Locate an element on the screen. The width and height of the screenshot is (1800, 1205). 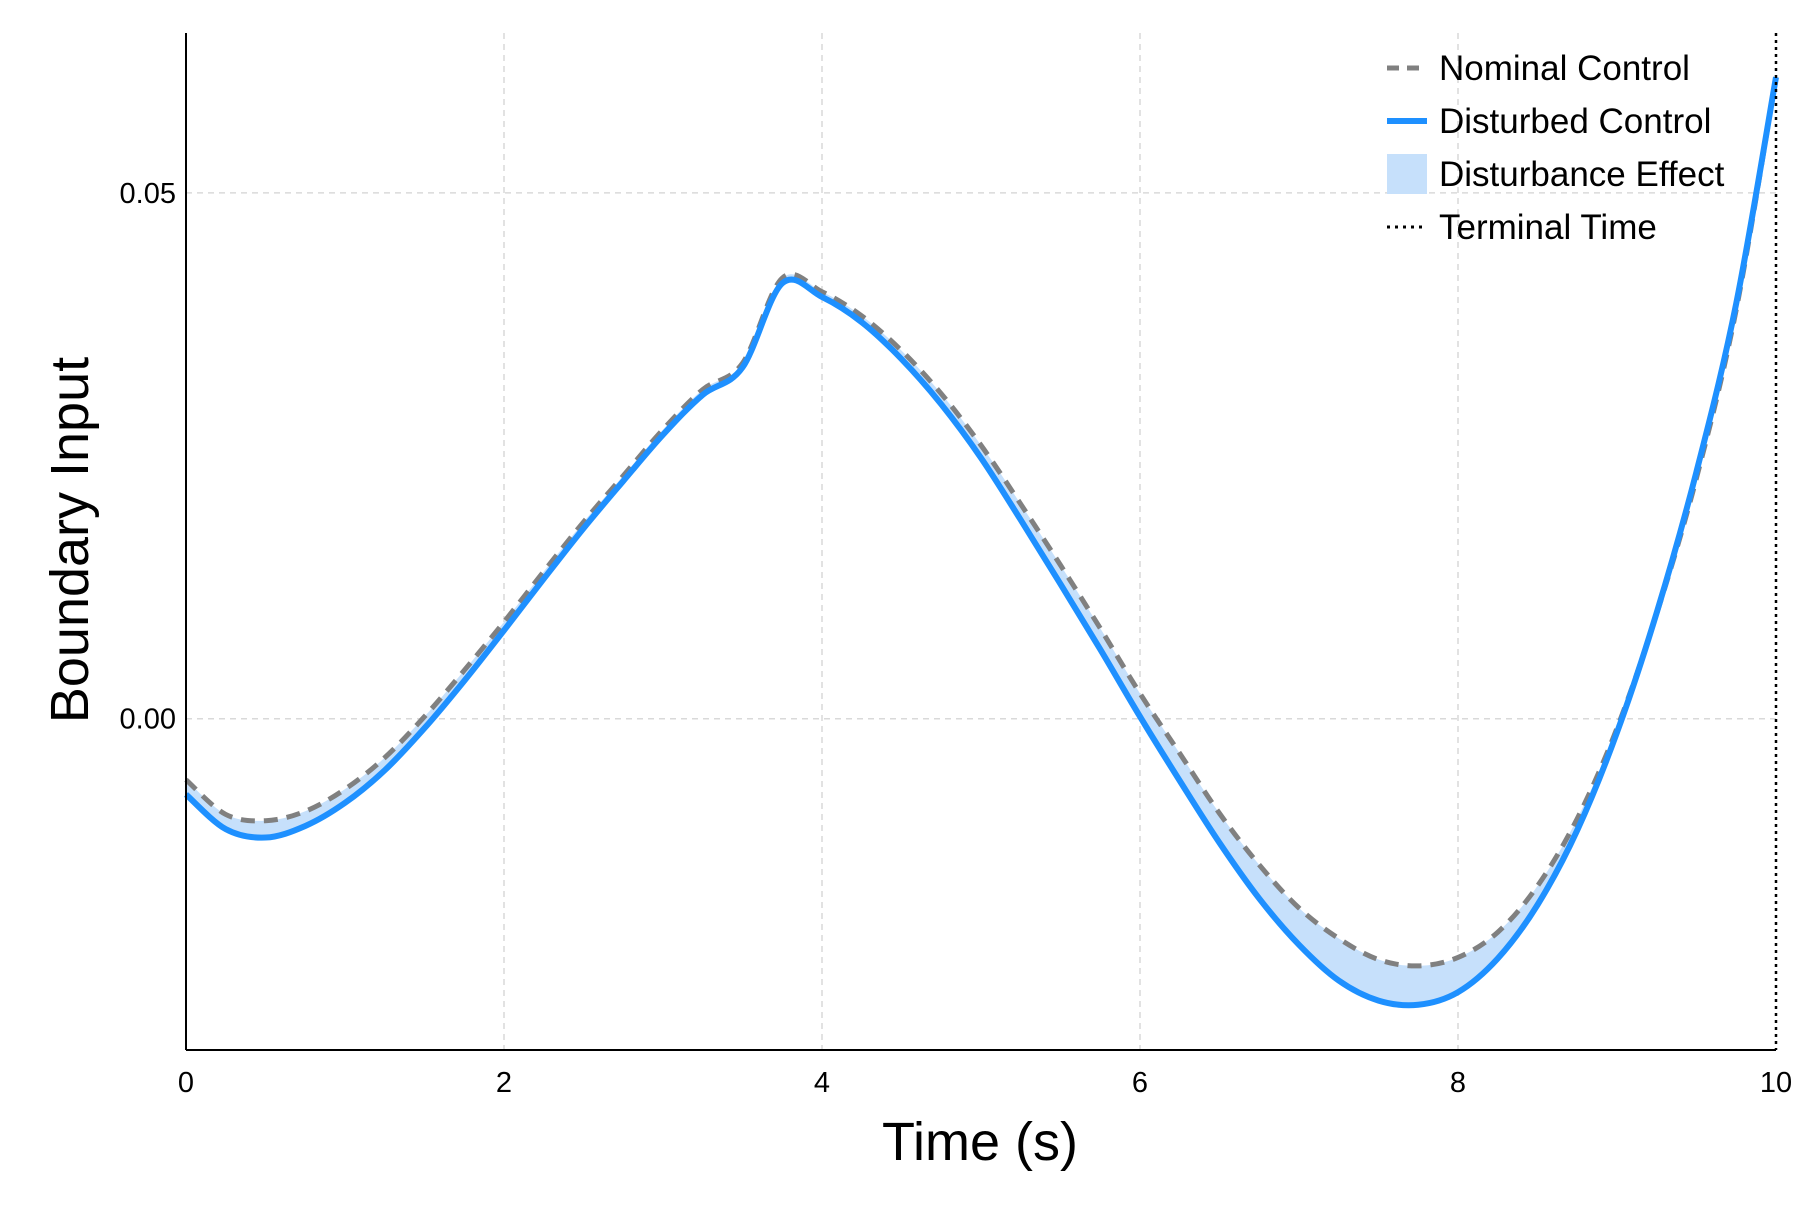
y-tick-label: 0.05 is located at coordinates (148, 194).